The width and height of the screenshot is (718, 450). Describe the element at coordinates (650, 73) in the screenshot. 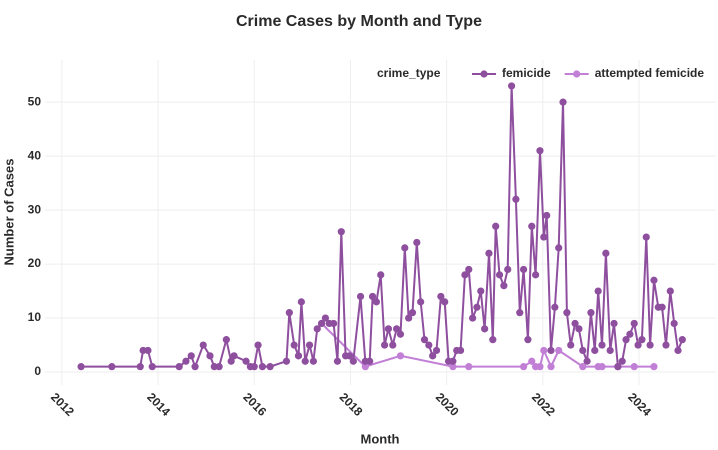

I see `legend-label: attempted femicide` at that location.